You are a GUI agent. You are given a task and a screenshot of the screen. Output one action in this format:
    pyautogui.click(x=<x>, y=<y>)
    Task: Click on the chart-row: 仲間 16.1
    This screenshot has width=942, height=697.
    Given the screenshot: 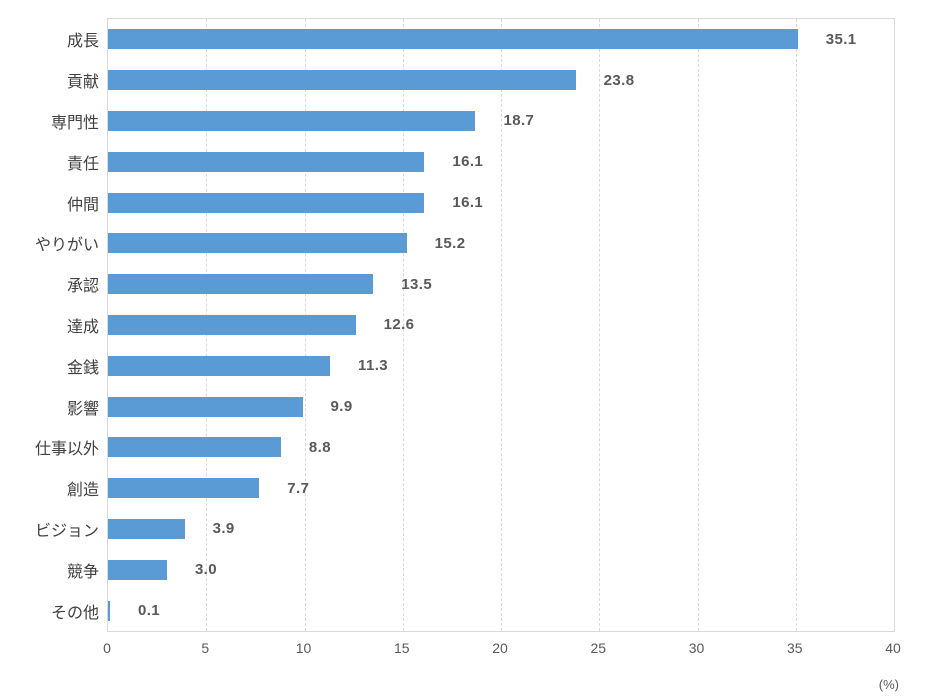 What is the action you would take?
    pyautogui.click(x=471, y=202)
    